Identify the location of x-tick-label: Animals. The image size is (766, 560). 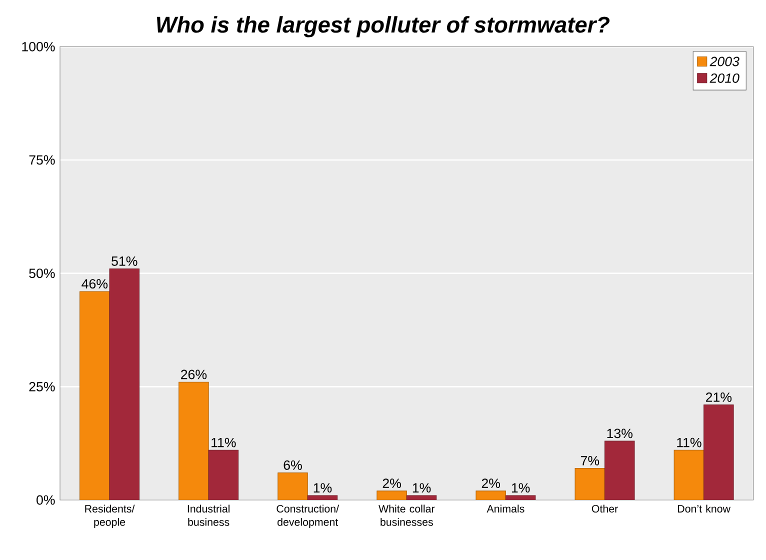
(505, 508).